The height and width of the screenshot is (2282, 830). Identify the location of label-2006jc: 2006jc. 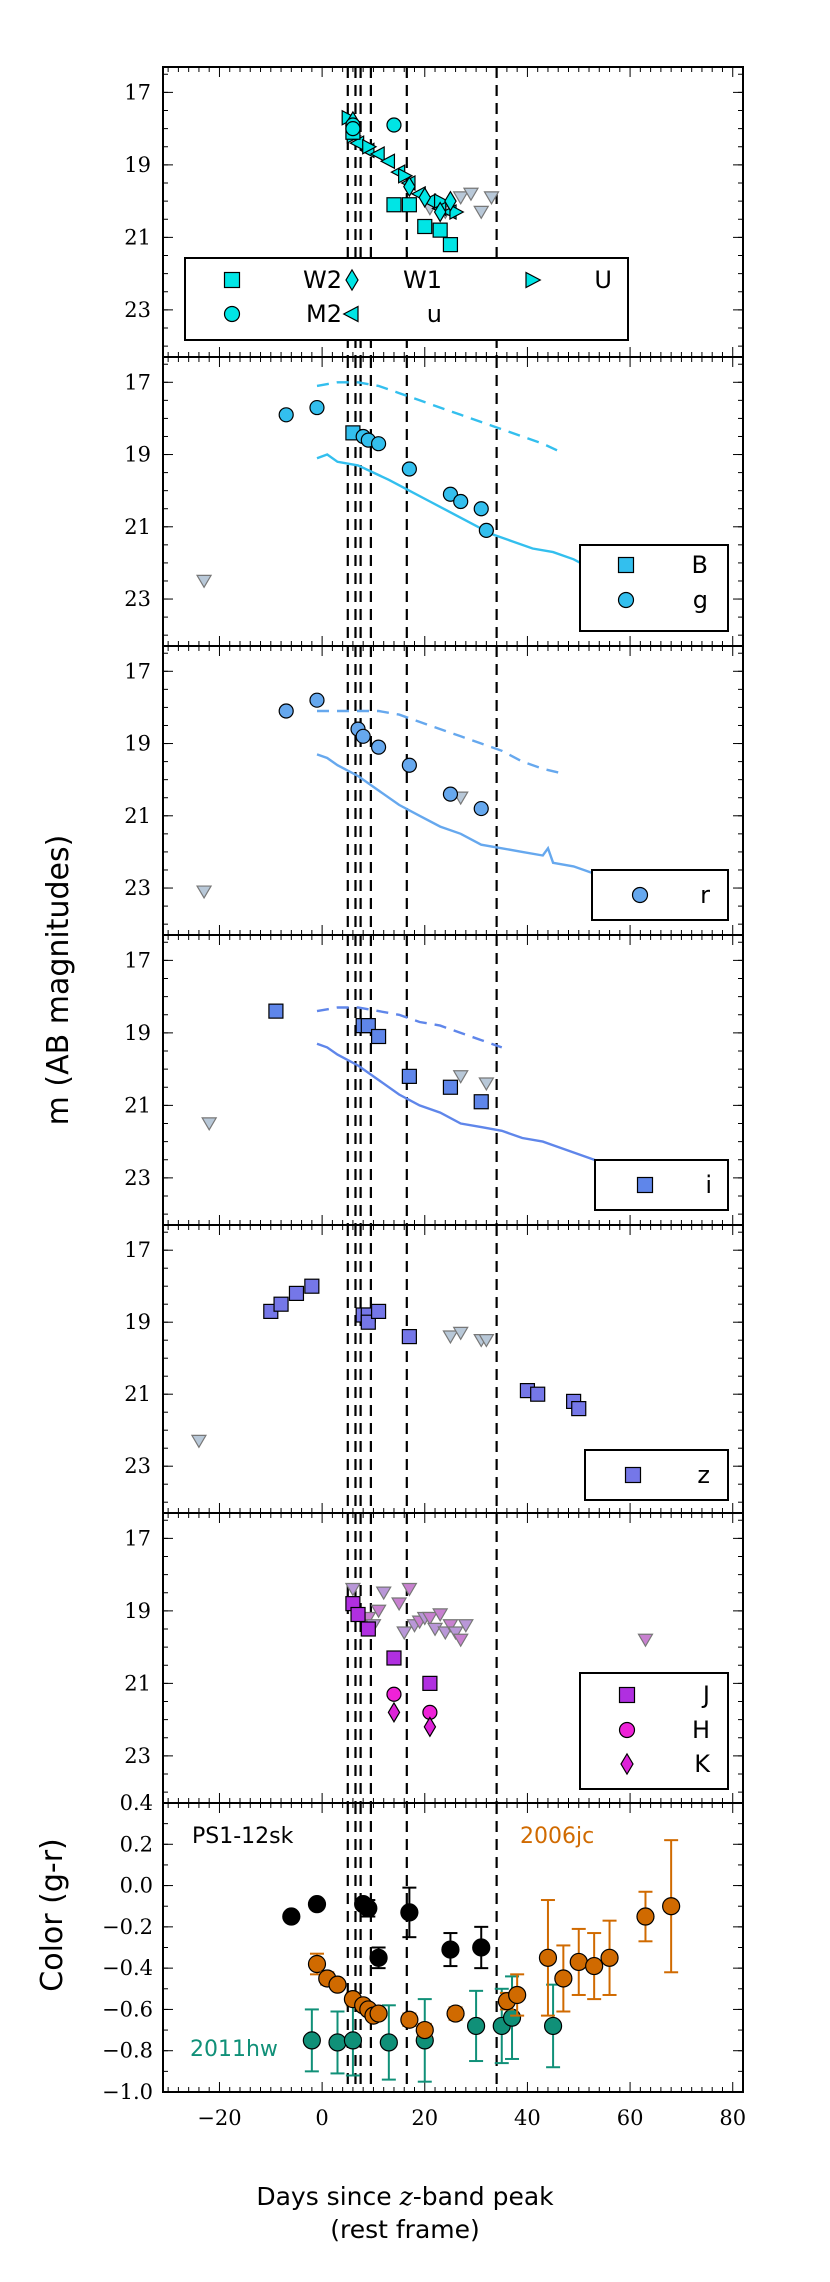
(557, 1836).